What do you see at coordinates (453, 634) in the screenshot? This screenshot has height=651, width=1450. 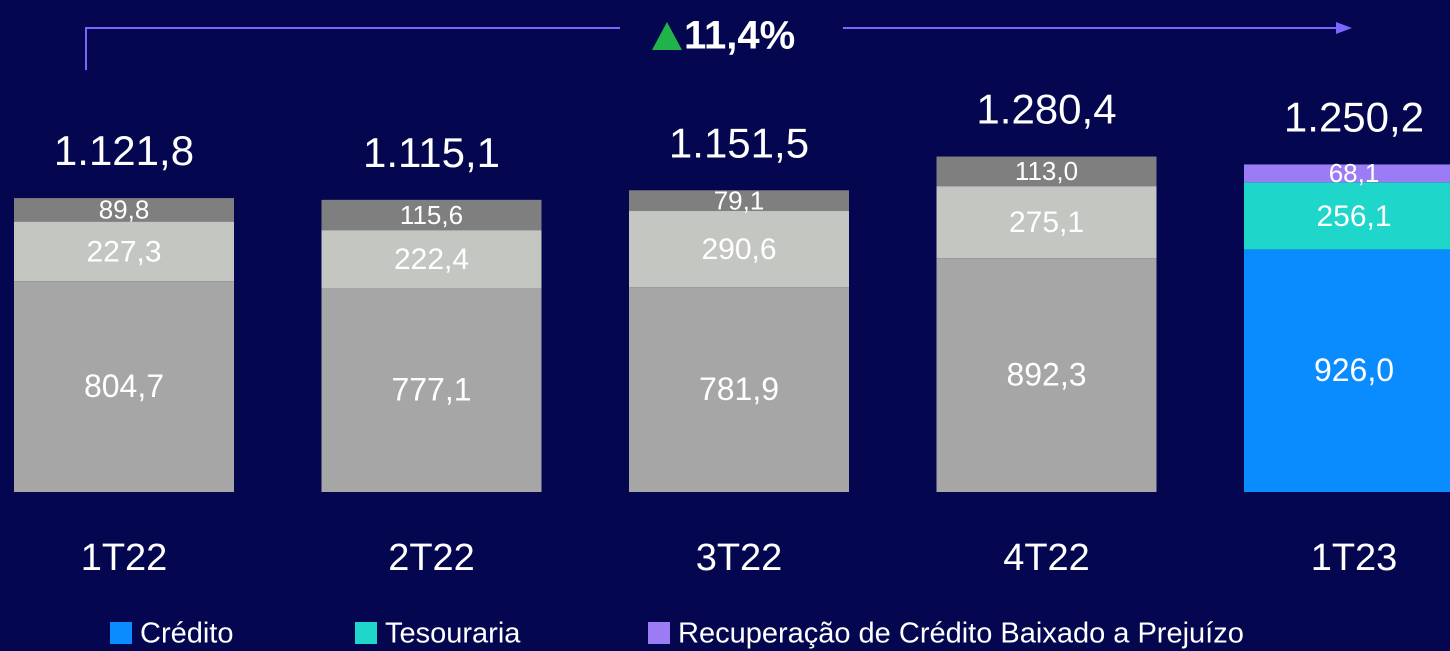 I see `legend-label: Tesouraria` at bounding box center [453, 634].